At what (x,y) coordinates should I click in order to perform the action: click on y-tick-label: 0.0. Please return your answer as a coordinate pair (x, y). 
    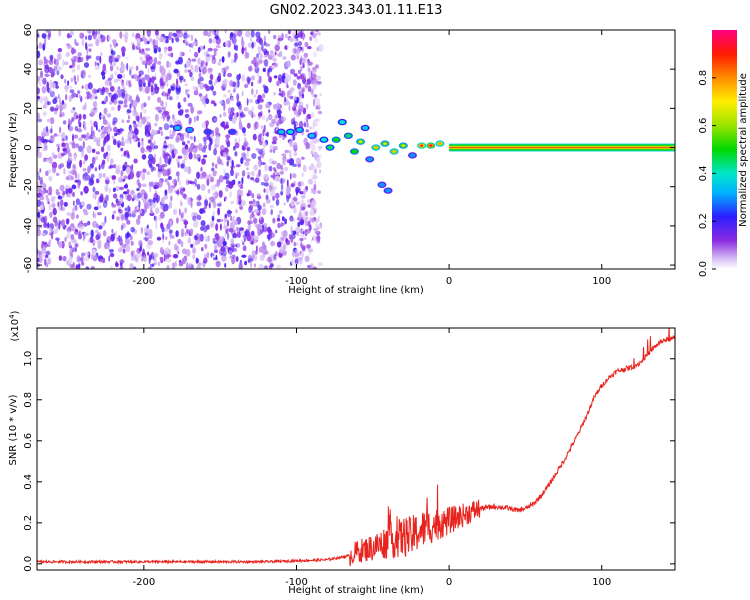
    Looking at the image, I should click on (28, 564).